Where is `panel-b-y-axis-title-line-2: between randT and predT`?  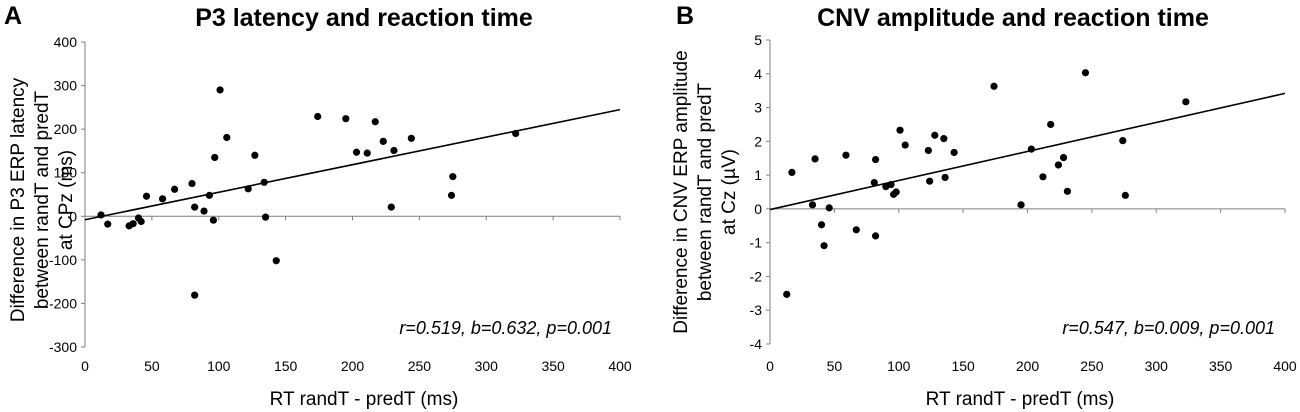
panel-b-y-axis-title-line-2: between randT and predT is located at coordinates (705, 191).